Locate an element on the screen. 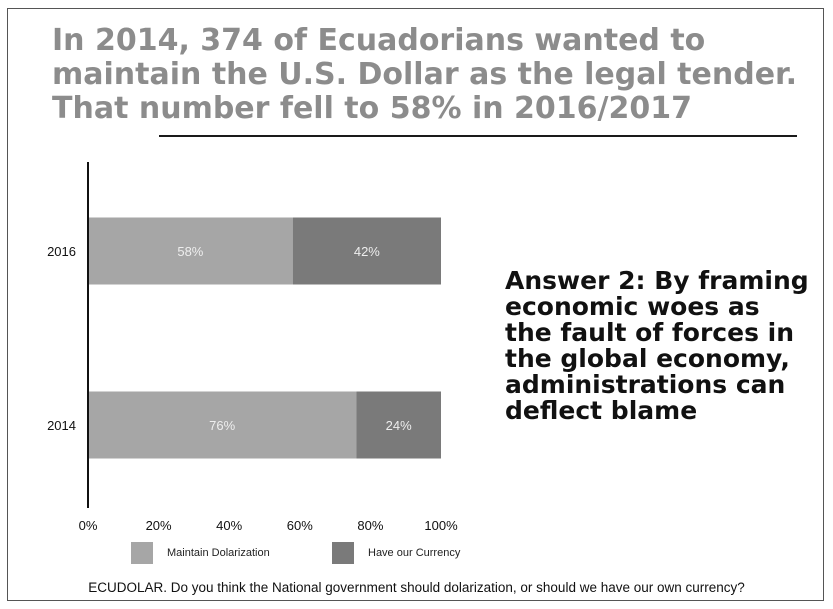  x-tick-label: 60% is located at coordinates (300, 525).